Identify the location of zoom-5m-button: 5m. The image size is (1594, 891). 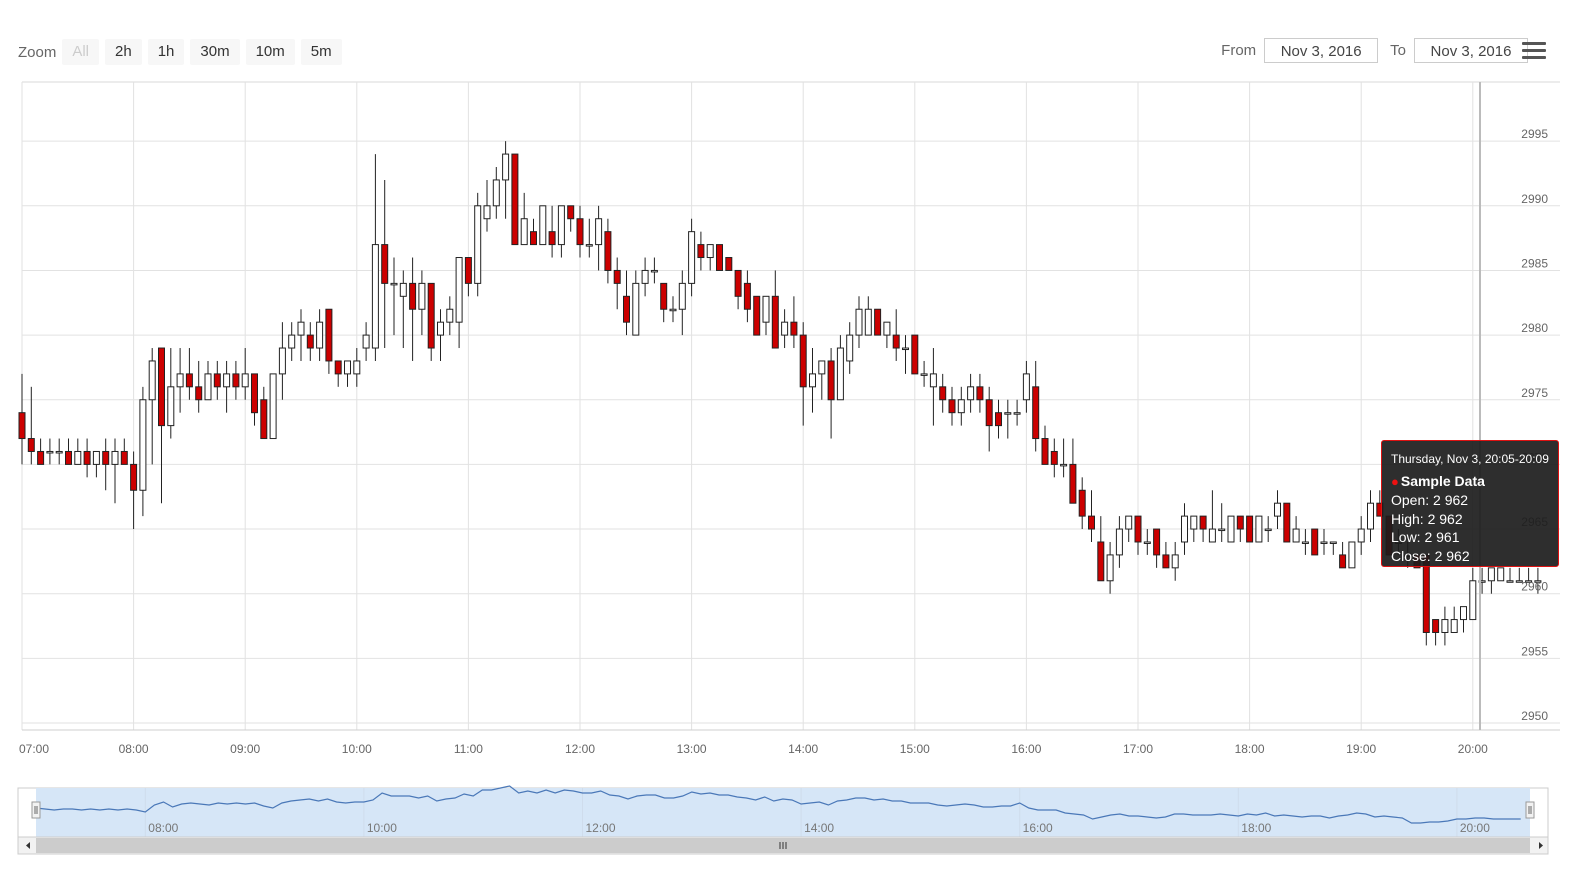
(321, 52).